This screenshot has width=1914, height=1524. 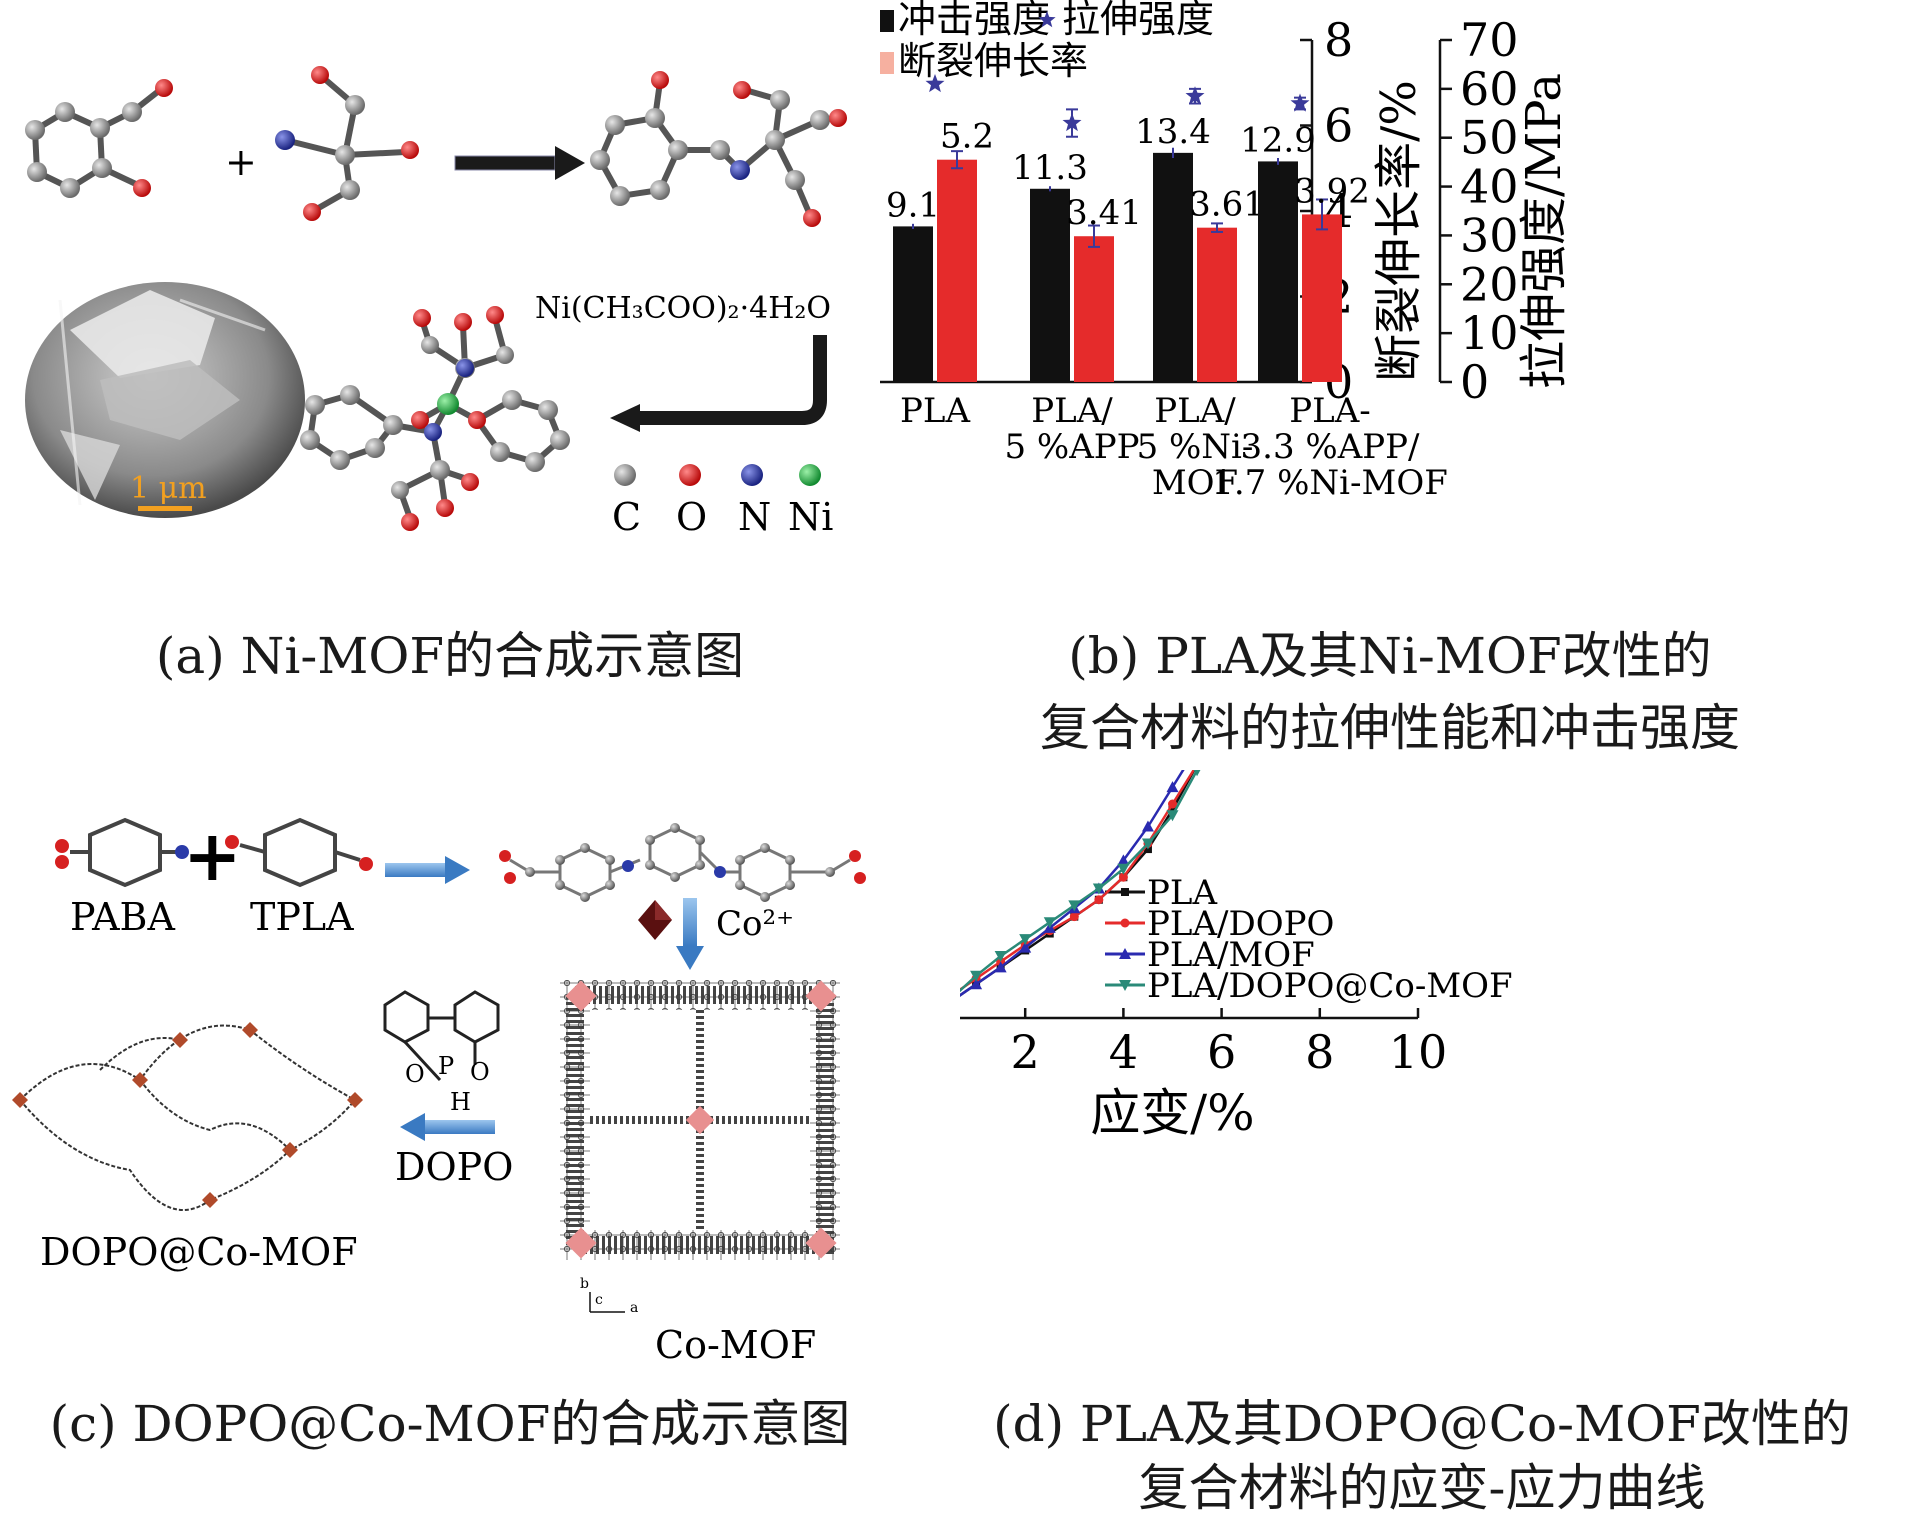 I want to click on right1-tick-label: 6, so click(x=1338, y=126).